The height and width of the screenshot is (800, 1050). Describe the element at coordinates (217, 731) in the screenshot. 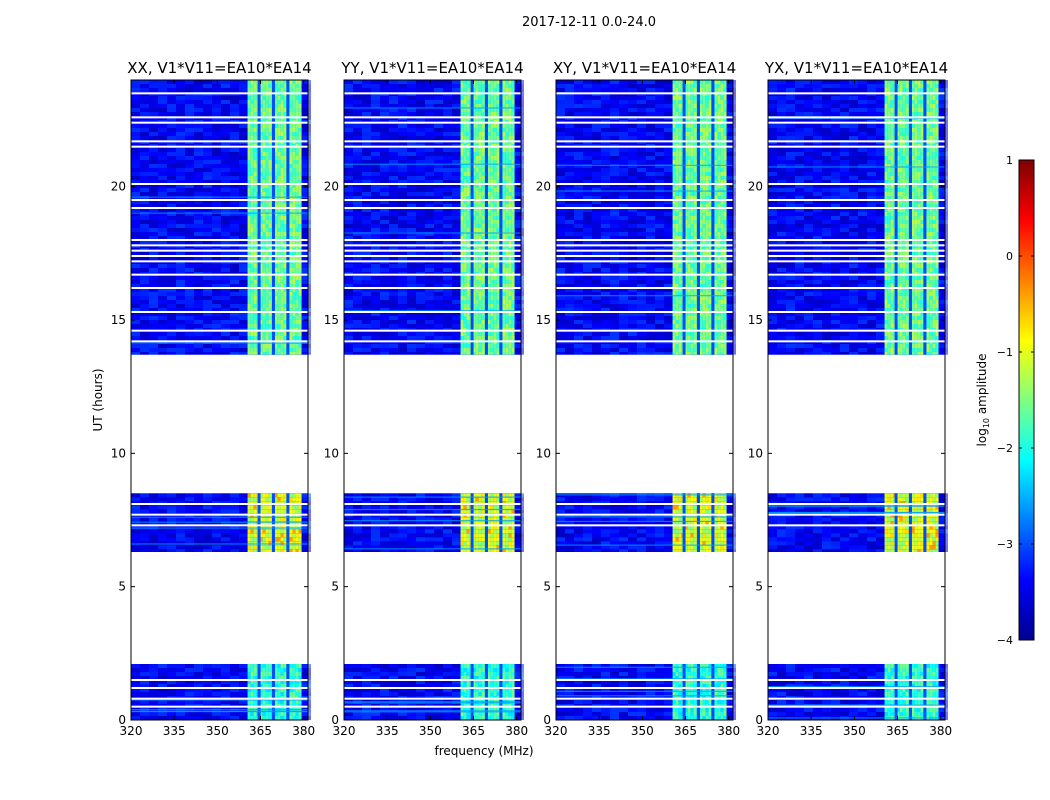

I see `x-tick-label: 350` at that location.